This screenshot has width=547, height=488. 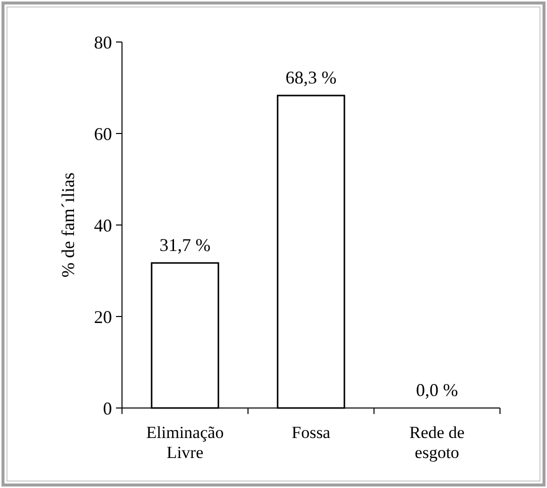 I want to click on y-tick-label: 20, so click(x=103, y=316).